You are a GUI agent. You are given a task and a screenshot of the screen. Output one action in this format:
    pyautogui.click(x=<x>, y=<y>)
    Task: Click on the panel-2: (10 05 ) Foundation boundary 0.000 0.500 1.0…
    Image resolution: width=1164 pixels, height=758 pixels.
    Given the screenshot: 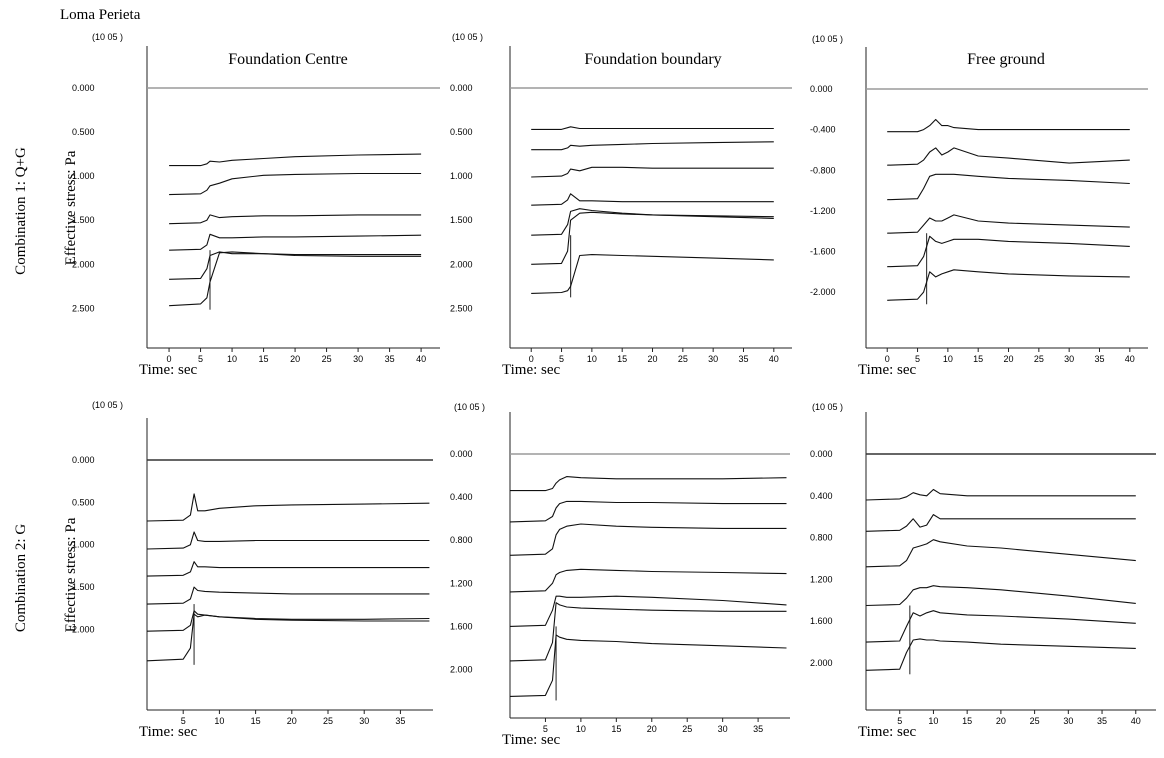 What is the action you would take?
    pyautogui.click(x=621, y=205)
    